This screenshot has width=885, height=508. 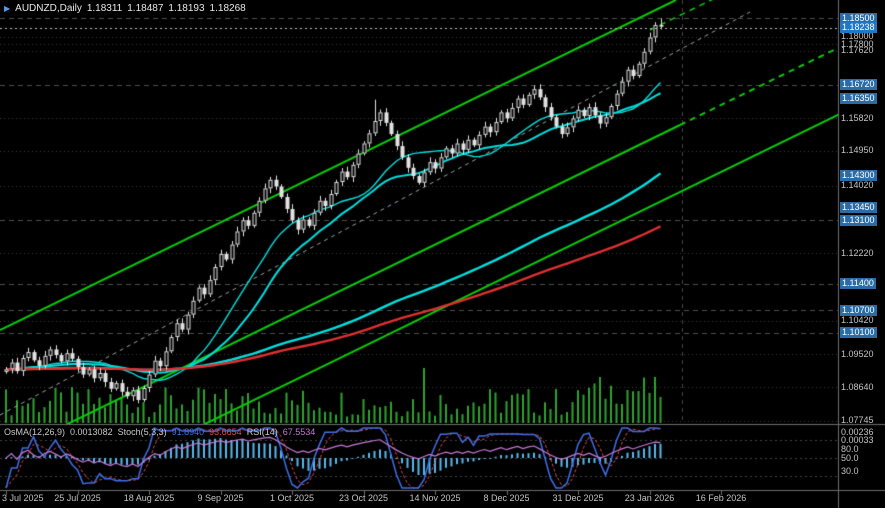 I want to click on price-level-label: 1.16720, so click(x=858, y=85).